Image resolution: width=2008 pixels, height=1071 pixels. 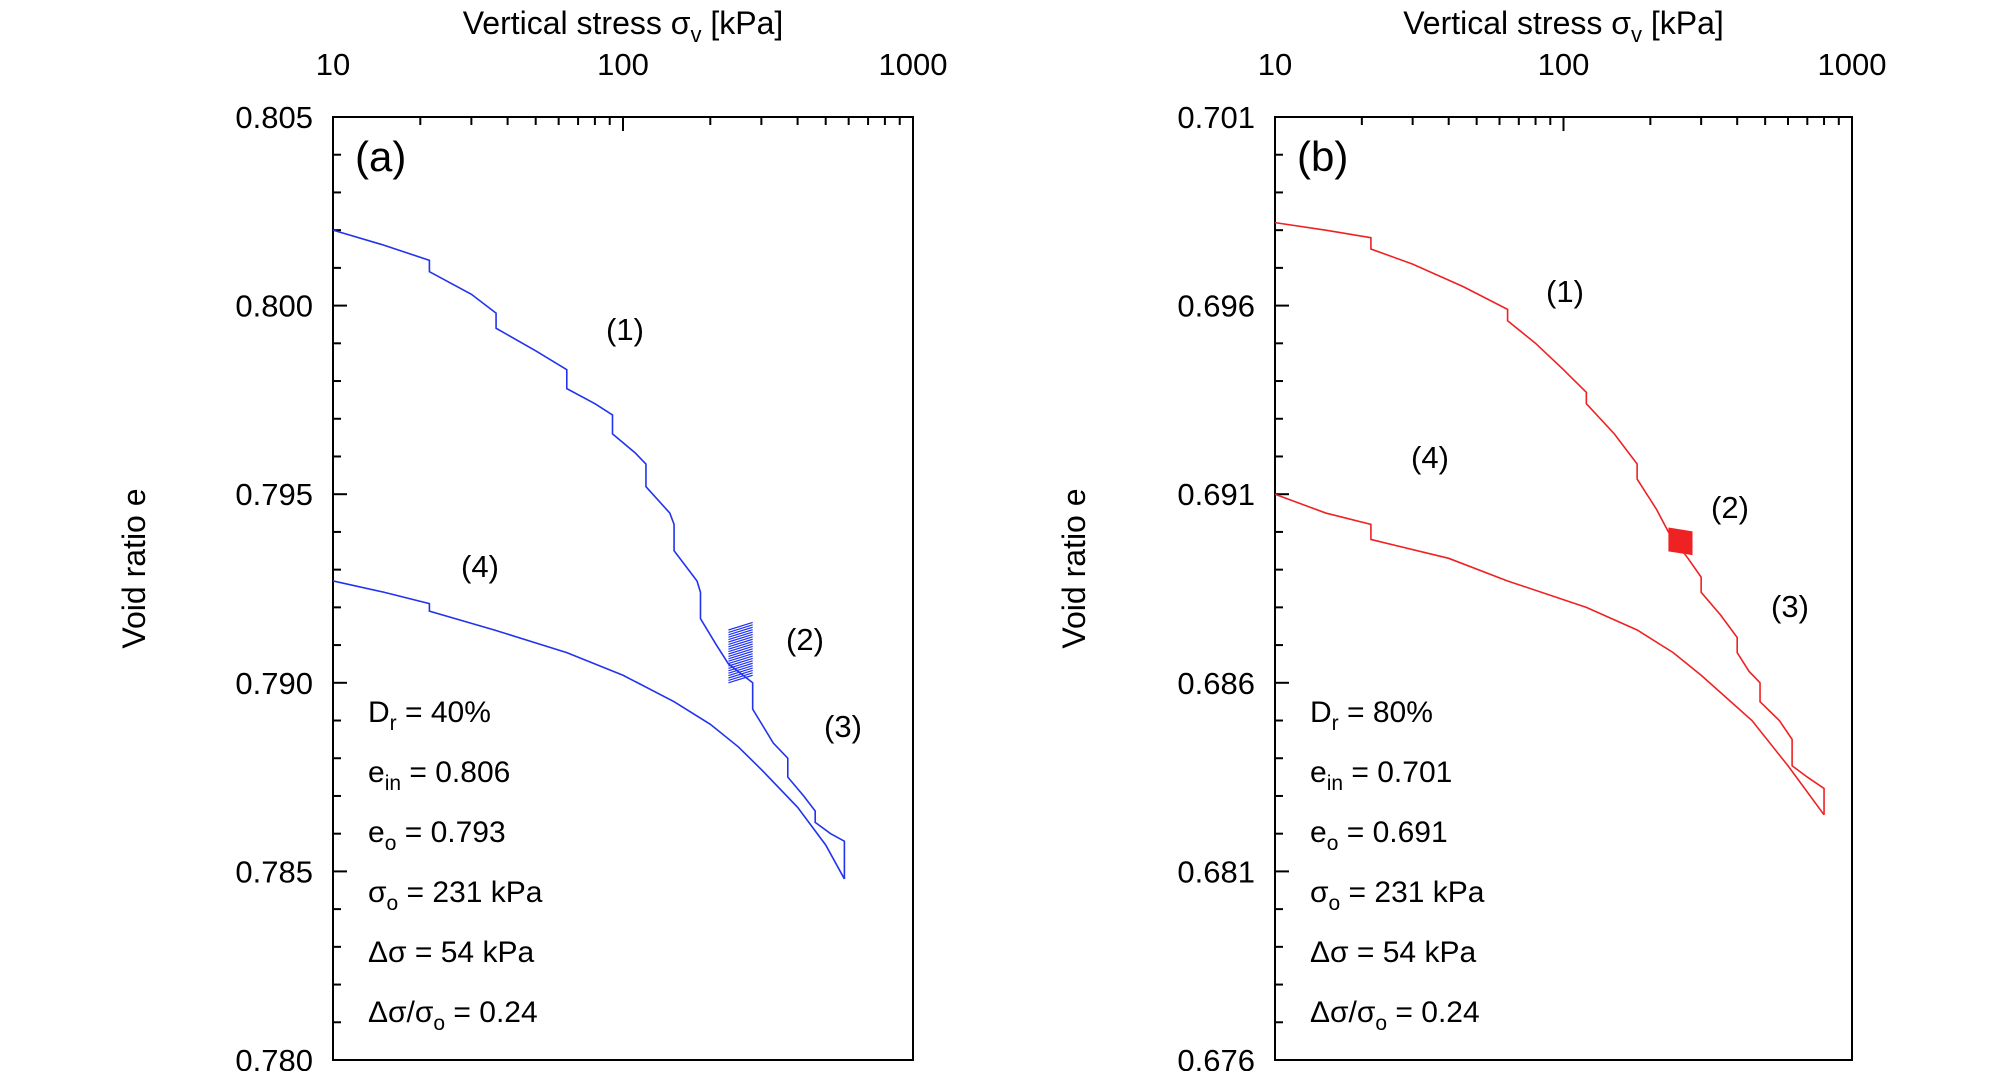 I want to click on y-tick-label: 0.790, so click(x=274, y=683).